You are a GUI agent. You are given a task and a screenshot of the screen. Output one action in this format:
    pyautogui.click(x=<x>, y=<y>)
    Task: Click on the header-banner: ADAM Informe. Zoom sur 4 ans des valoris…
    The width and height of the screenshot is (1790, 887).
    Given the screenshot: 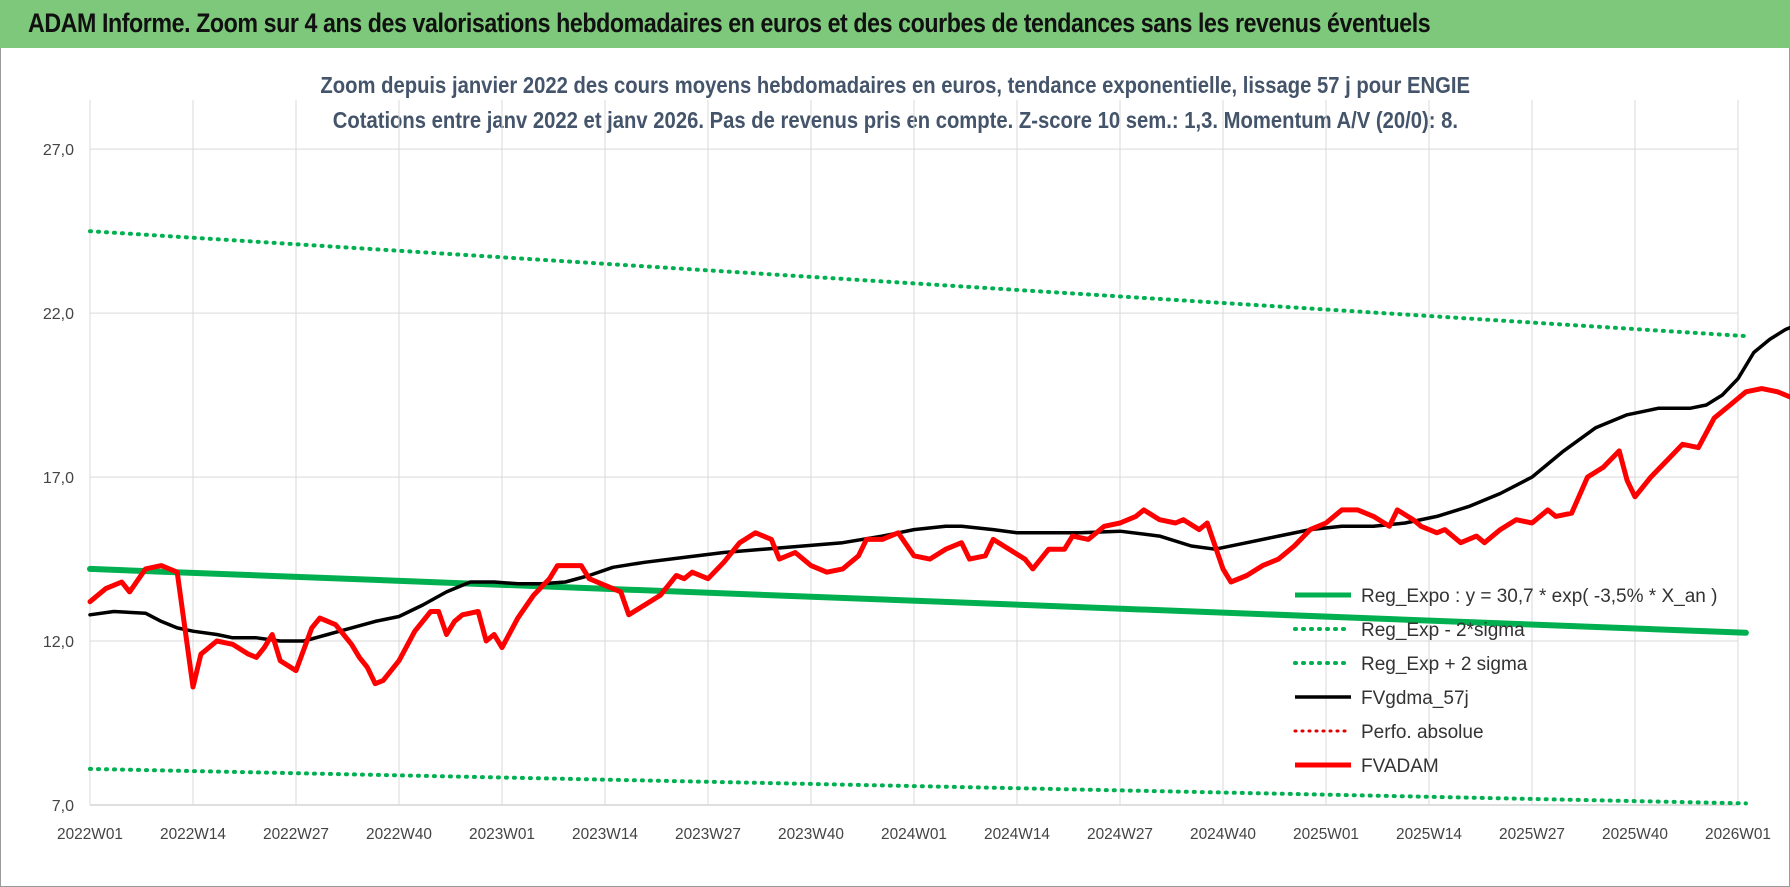 What is the action you would take?
    pyautogui.click(x=895, y=24)
    